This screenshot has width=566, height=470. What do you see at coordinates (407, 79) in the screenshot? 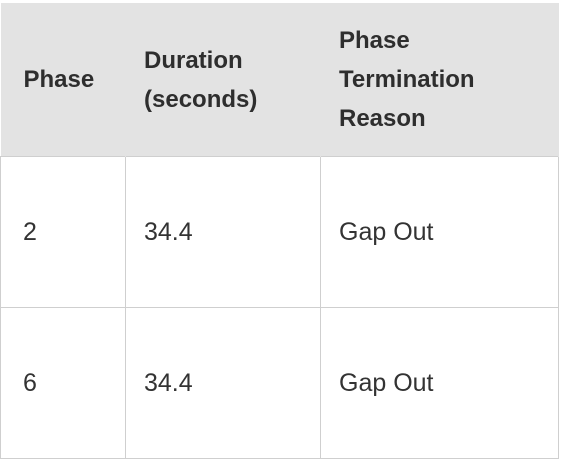
I see `header-reason-line-2: Termination` at bounding box center [407, 79].